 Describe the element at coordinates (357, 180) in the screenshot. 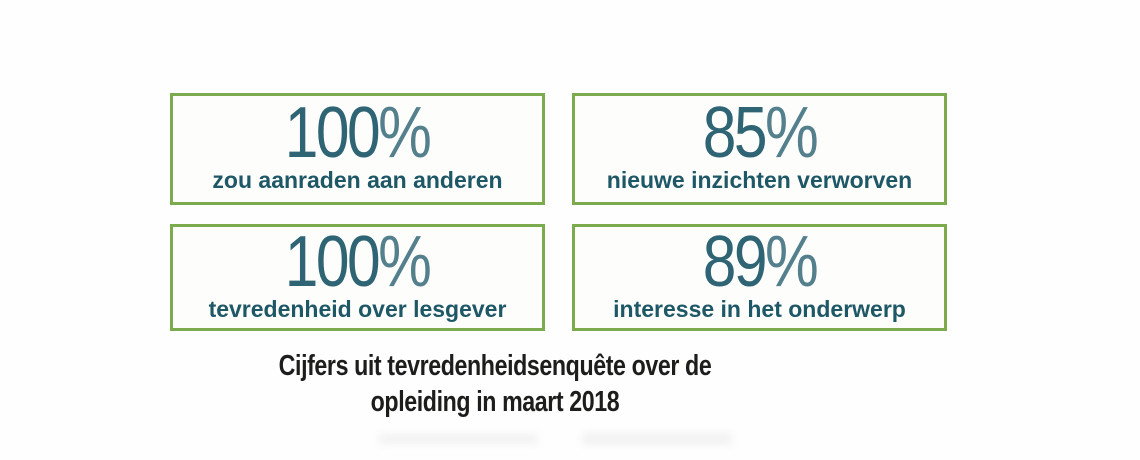

I see `stat-label: zou aanraden aan anderen` at that location.